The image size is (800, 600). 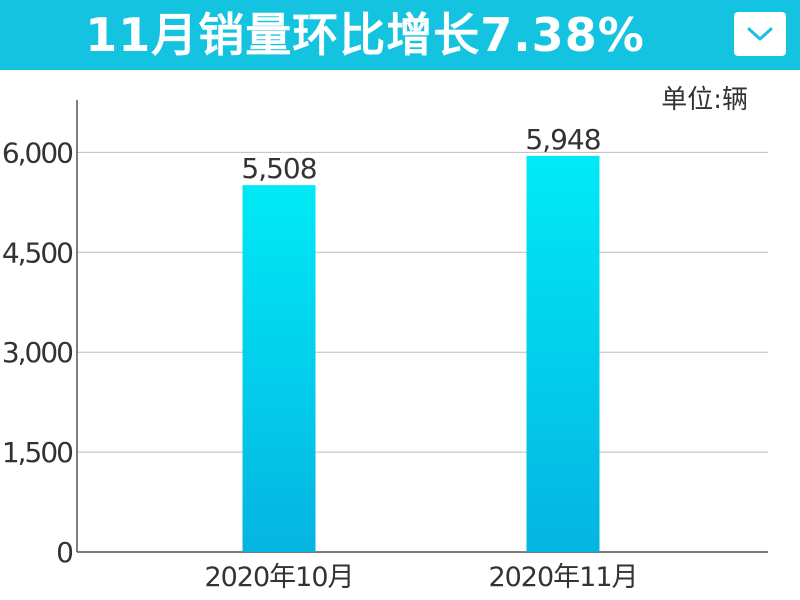 I want to click on dropdown-button, so click(x=760, y=34).